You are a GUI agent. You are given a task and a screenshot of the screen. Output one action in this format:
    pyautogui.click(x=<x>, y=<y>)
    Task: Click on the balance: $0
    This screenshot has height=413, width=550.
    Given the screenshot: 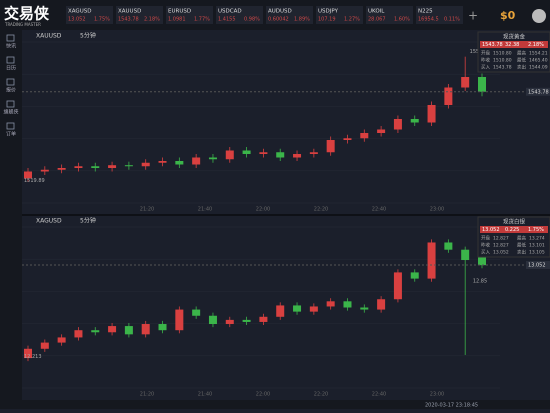 What is the action you would take?
    pyautogui.click(x=508, y=15)
    